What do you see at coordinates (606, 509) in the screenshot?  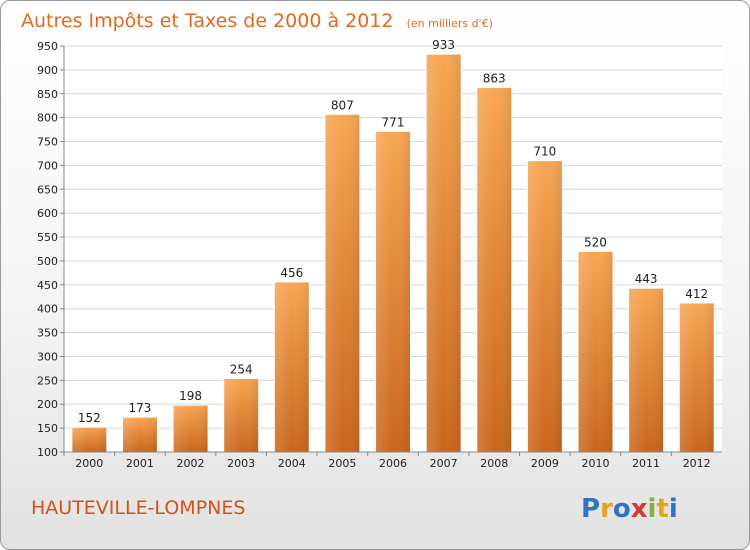 I see `brand-letter: r` at bounding box center [606, 509].